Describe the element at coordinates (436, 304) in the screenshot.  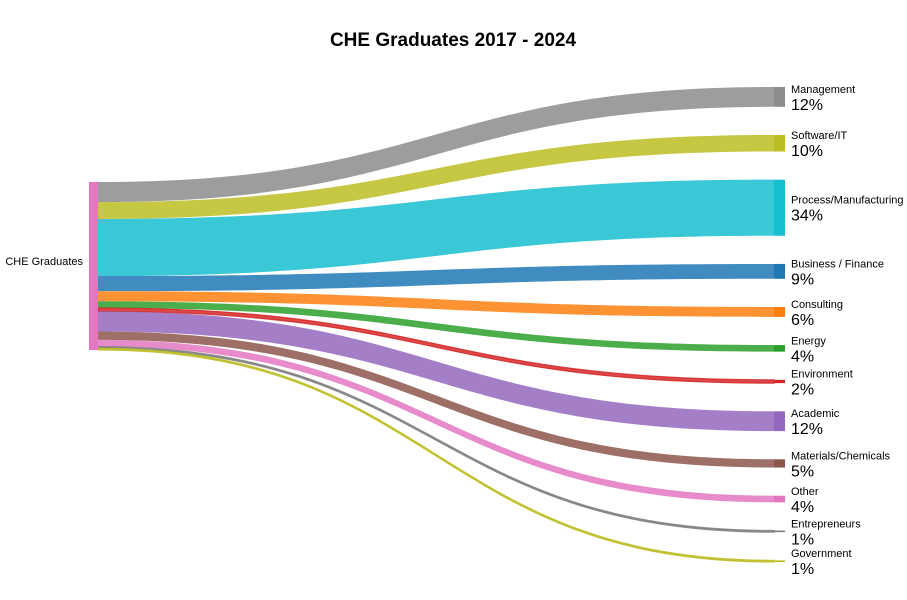
I see `link-consulting` at that location.